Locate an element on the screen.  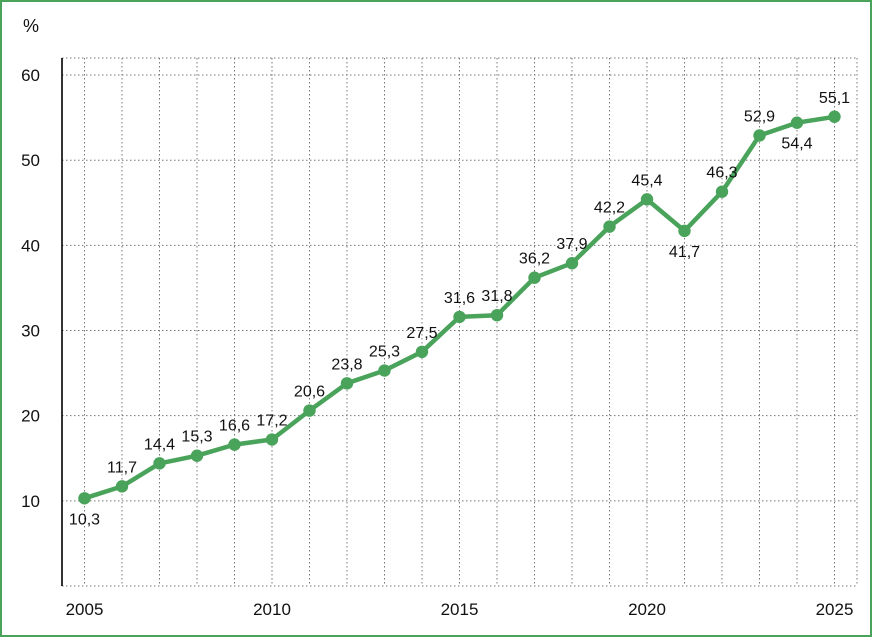
x-tick-label: 2015 is located at coordinates (460, 609).